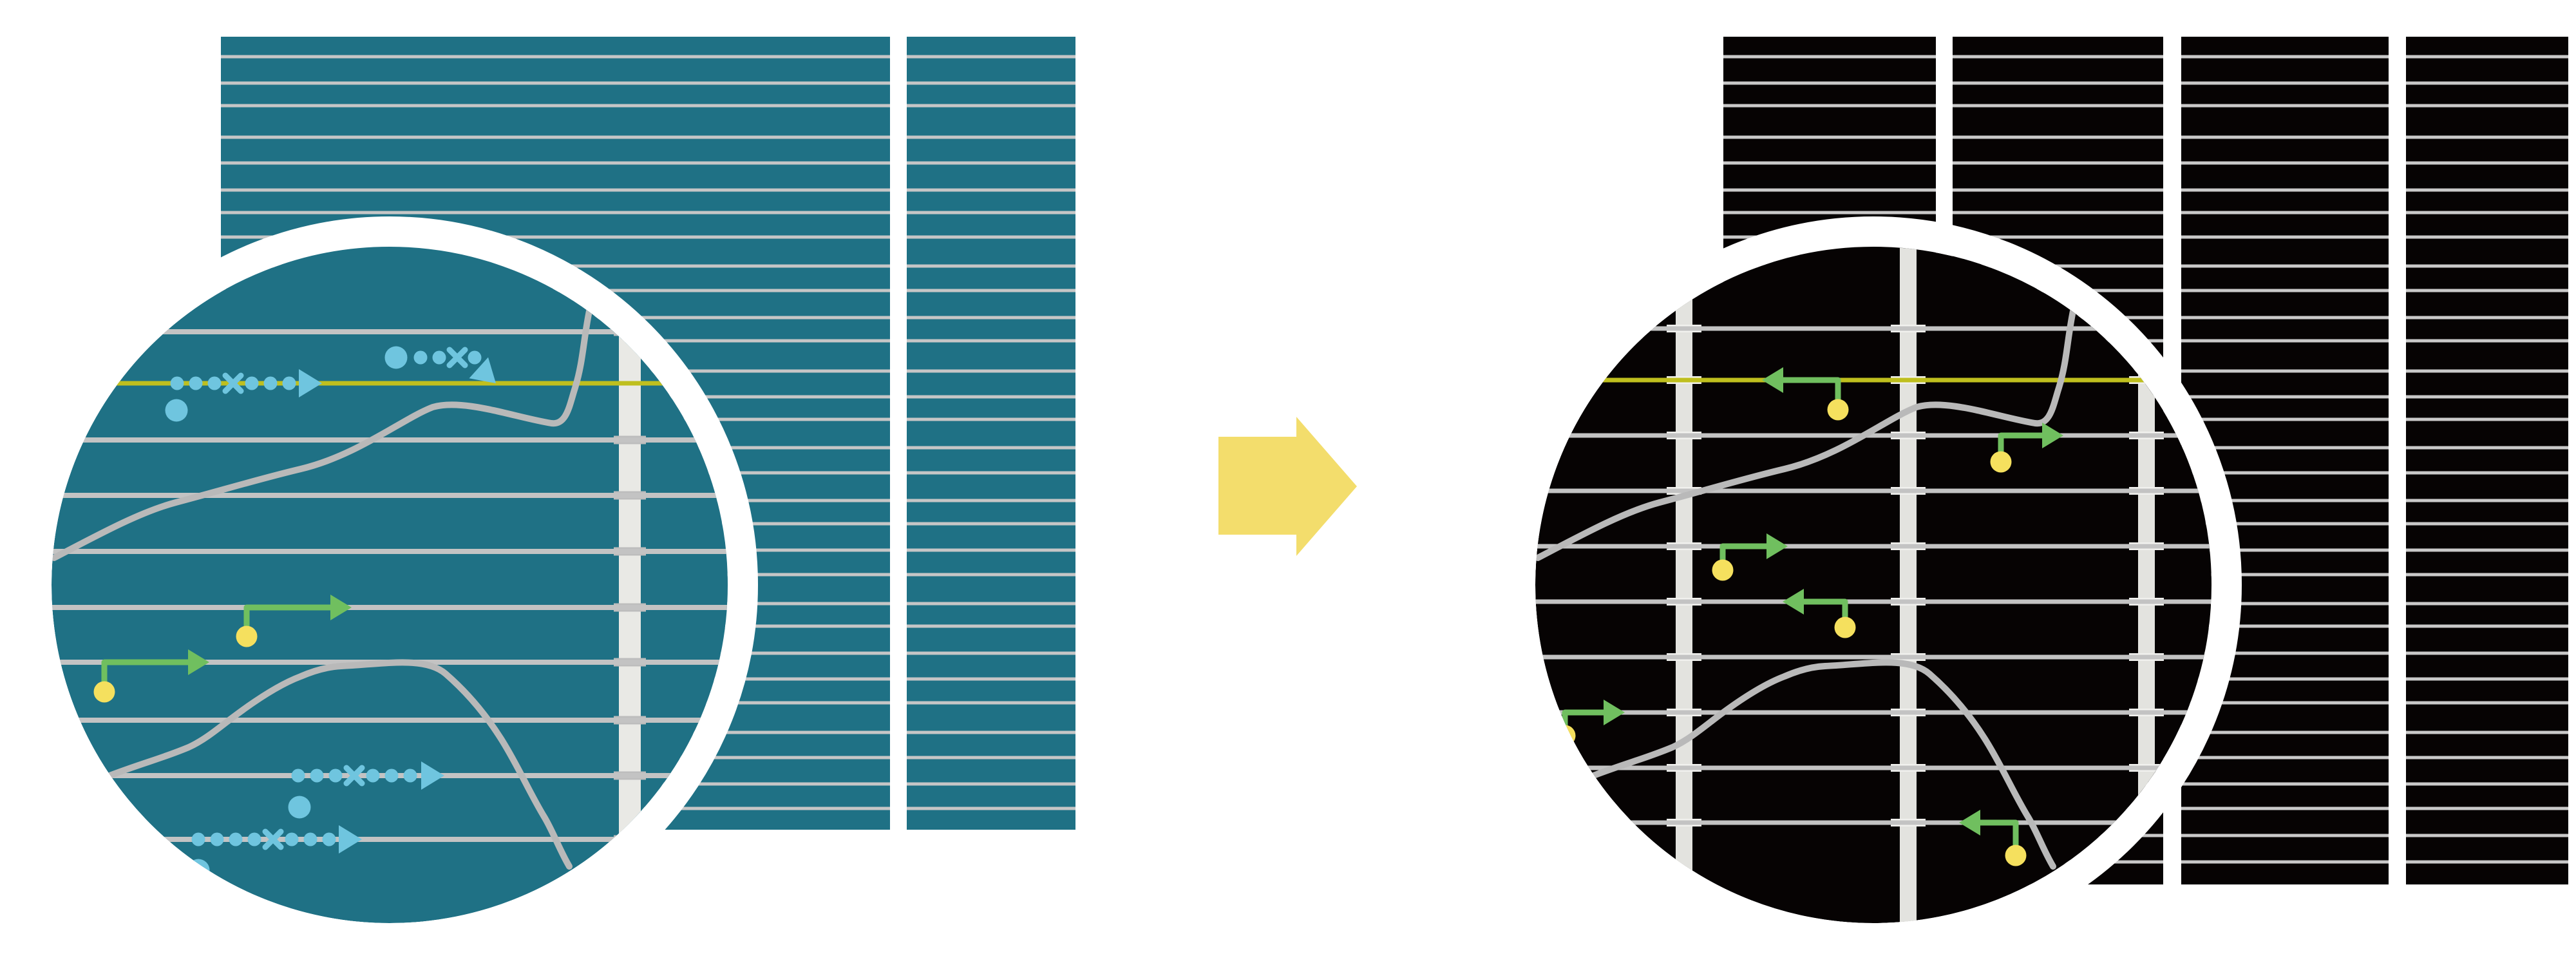  What do you see at coordinates (1873, 380) in the screenshot?
I see `highlighted-finger` at bounding box center [1873, 380].